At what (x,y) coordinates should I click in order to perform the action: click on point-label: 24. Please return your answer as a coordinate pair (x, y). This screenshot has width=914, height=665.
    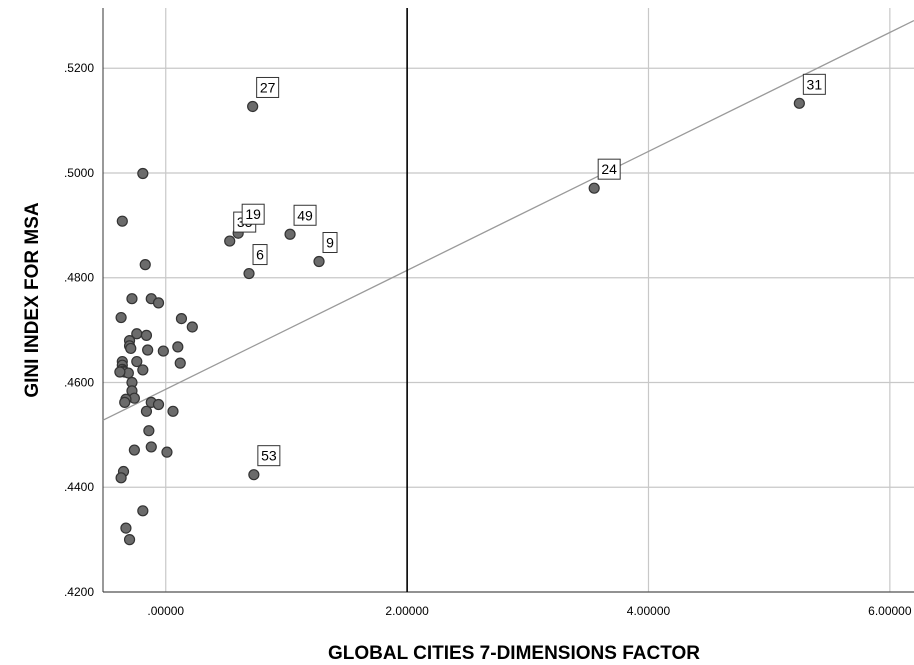
    Looking at the image, I should click on (609, 169).